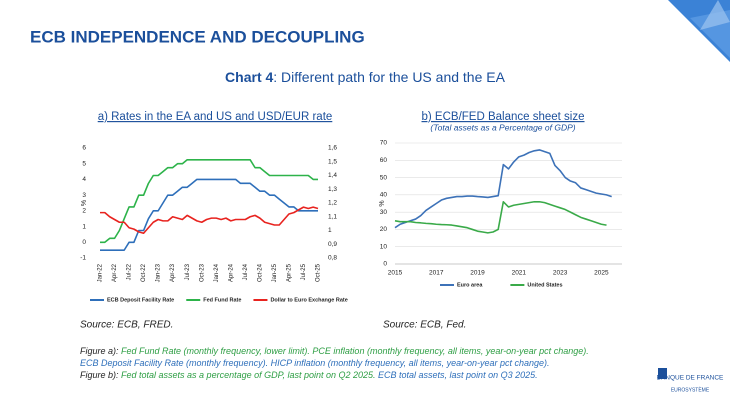  What do you see at coordinates (690, 389) in the screenshot?
I see `logo-sub: EUROSYSTÈME` at bounding box center [690, 389].